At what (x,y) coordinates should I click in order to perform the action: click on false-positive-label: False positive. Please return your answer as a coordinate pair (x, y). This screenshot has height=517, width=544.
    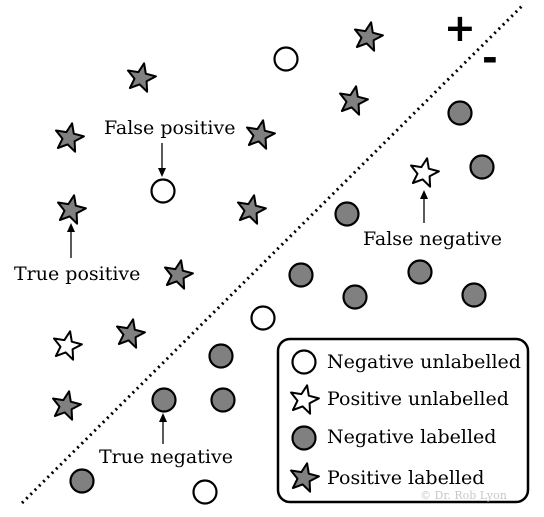
    Looking at the image, I should click on (169, 128).